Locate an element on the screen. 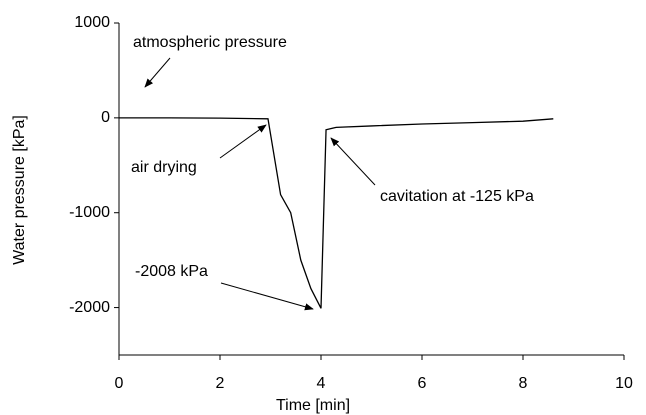 This screenshot has height=415, width=646. x-tick-label: 10 is located at coordinates (624, 383).